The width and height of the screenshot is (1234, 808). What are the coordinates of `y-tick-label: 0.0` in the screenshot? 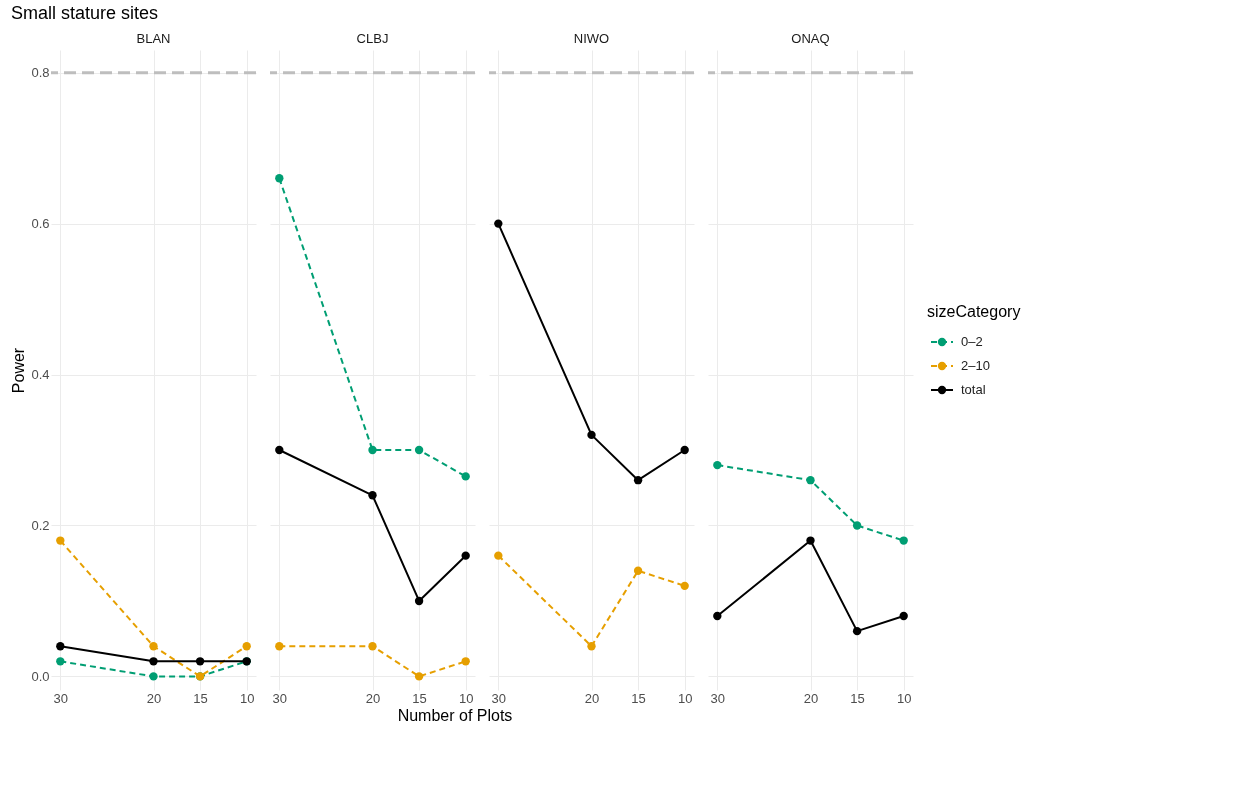 It's located at (40, 676).